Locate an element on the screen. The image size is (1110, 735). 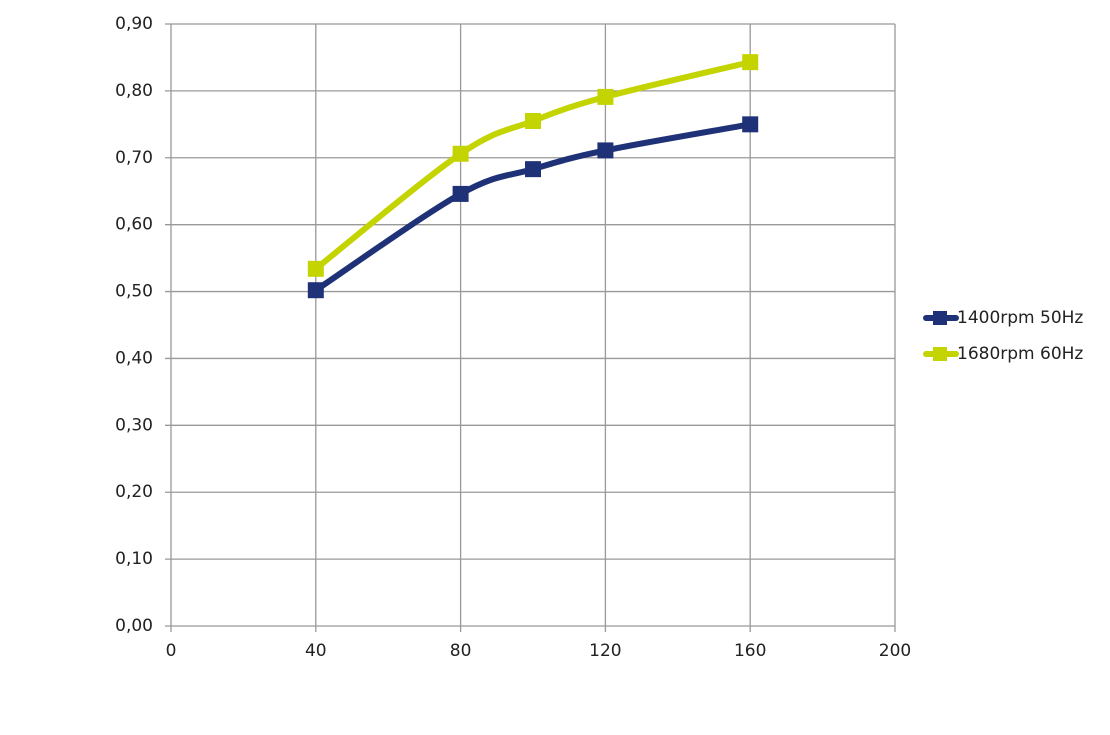
x-tick-label: 200 is located at coordinates (895, 651).